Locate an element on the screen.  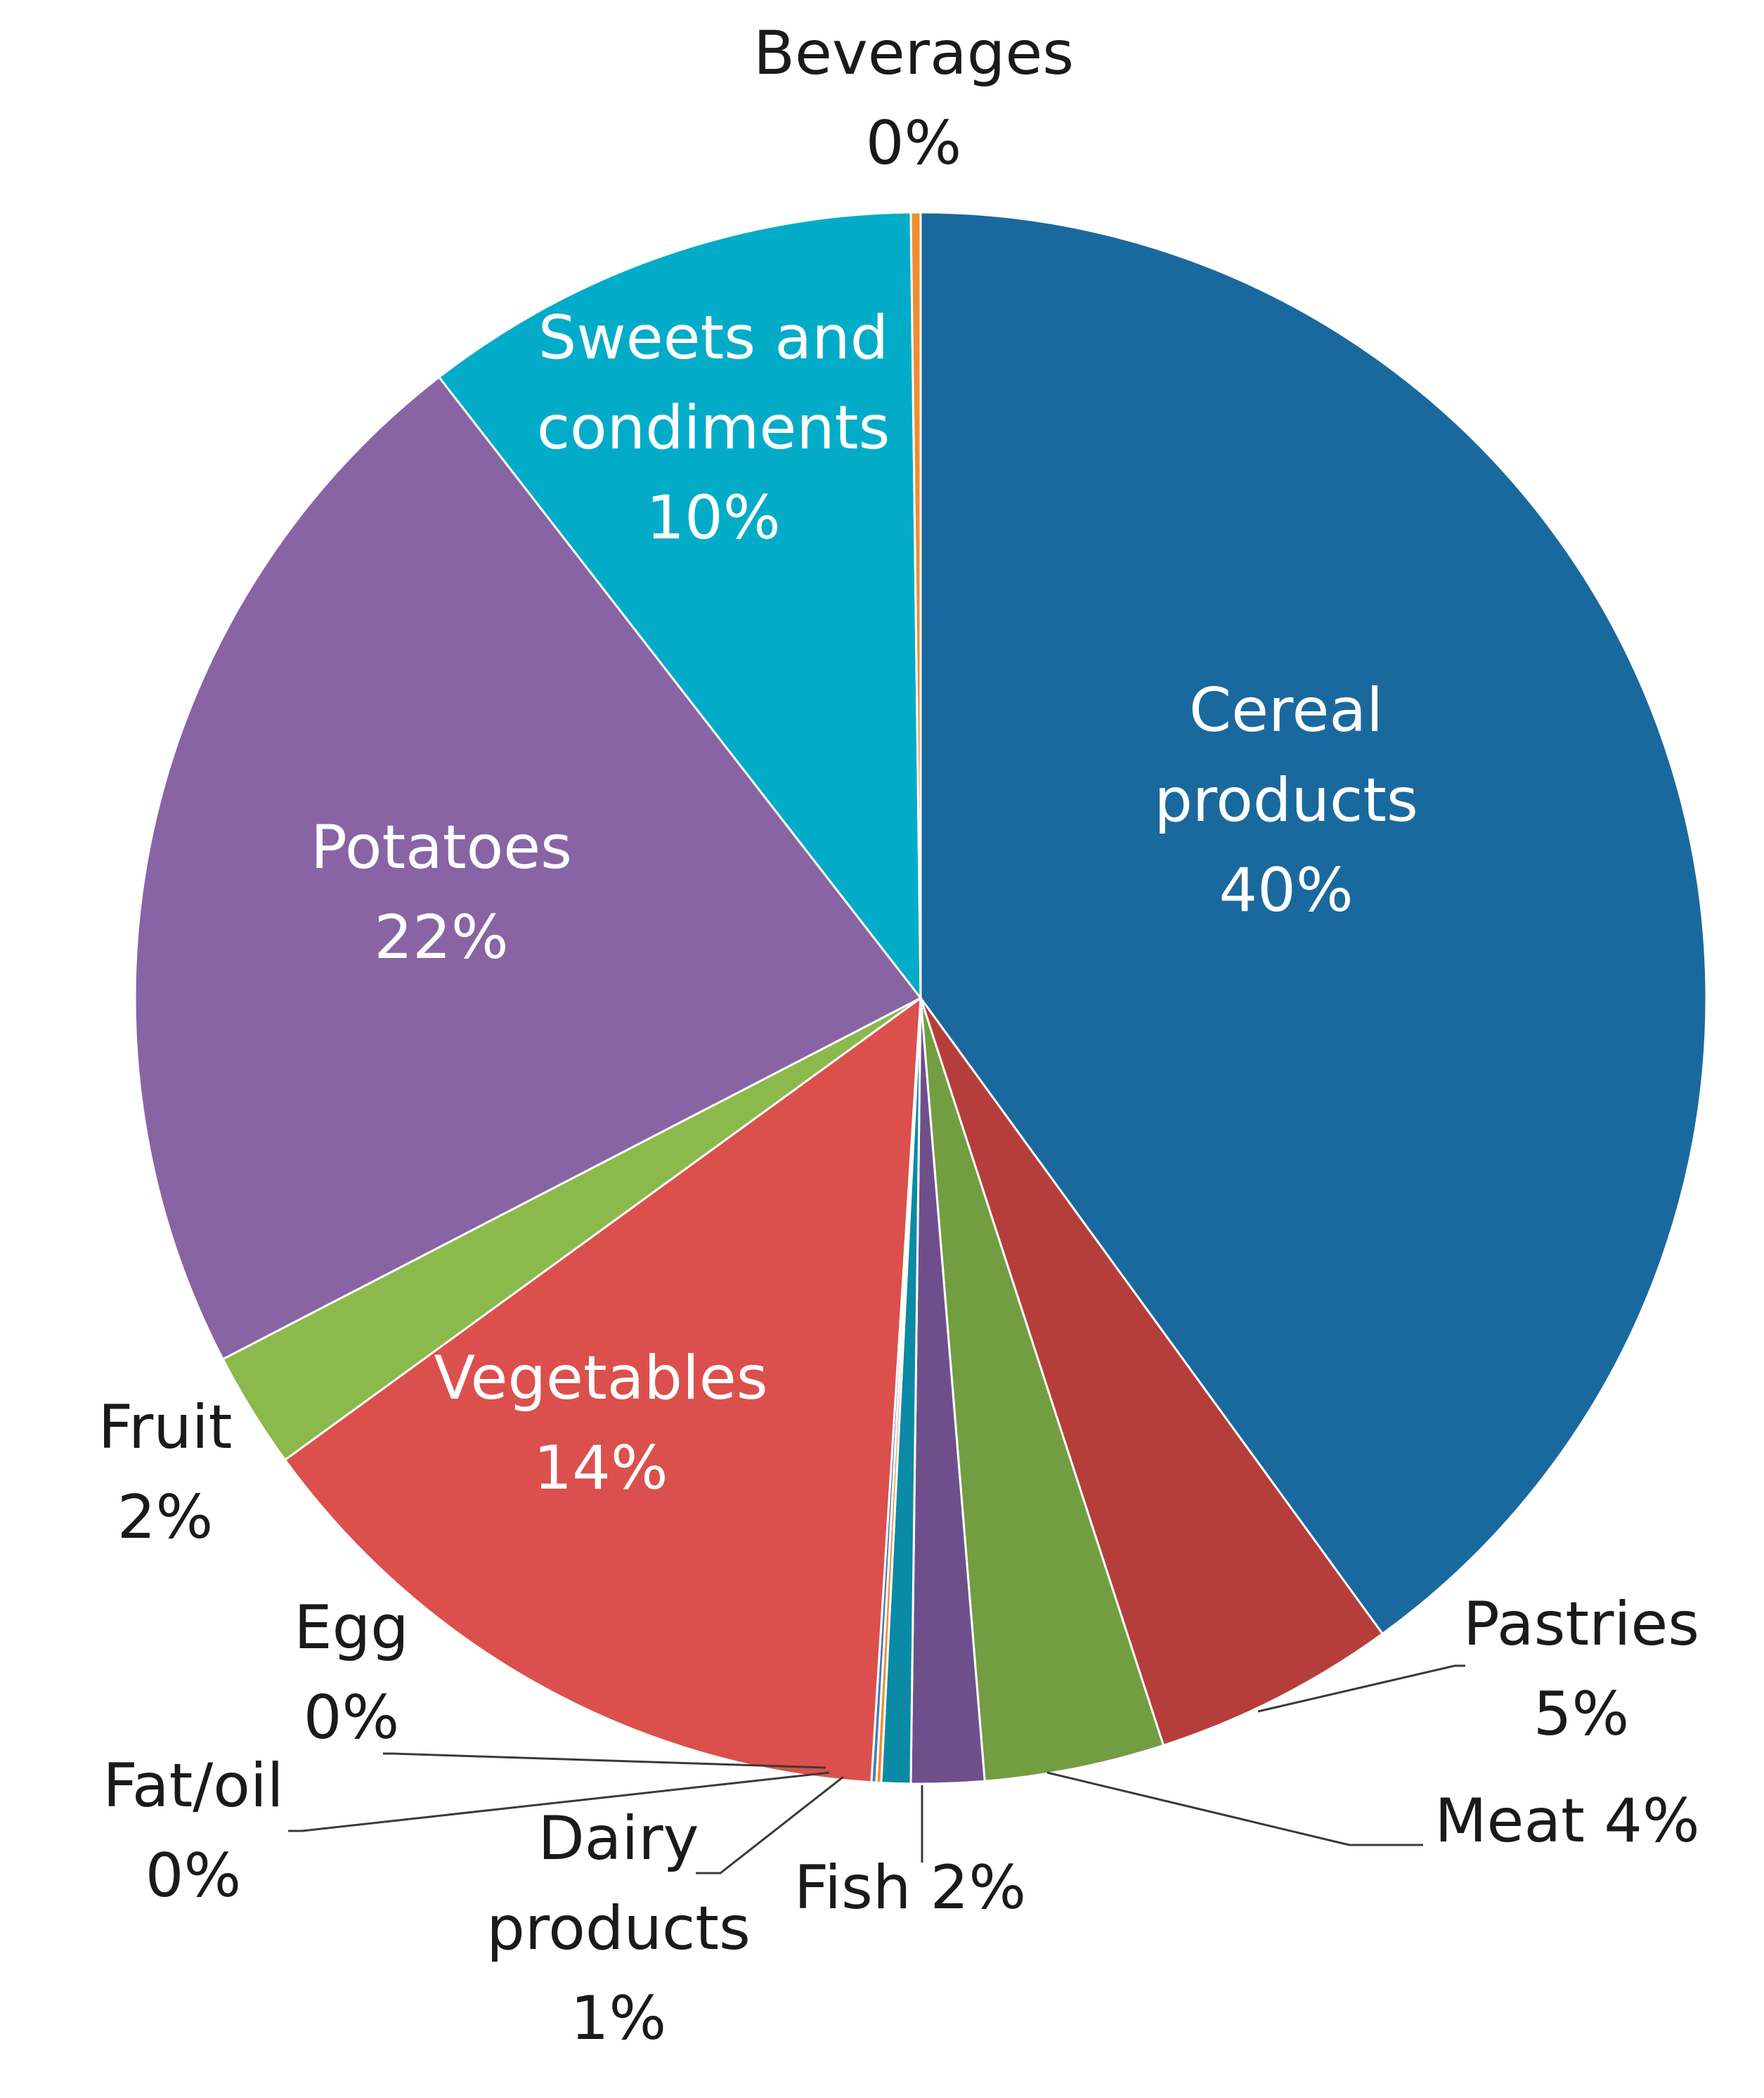
data-label-fat-oil: Fat/oil 0% is located at coordinates (193, 1831).